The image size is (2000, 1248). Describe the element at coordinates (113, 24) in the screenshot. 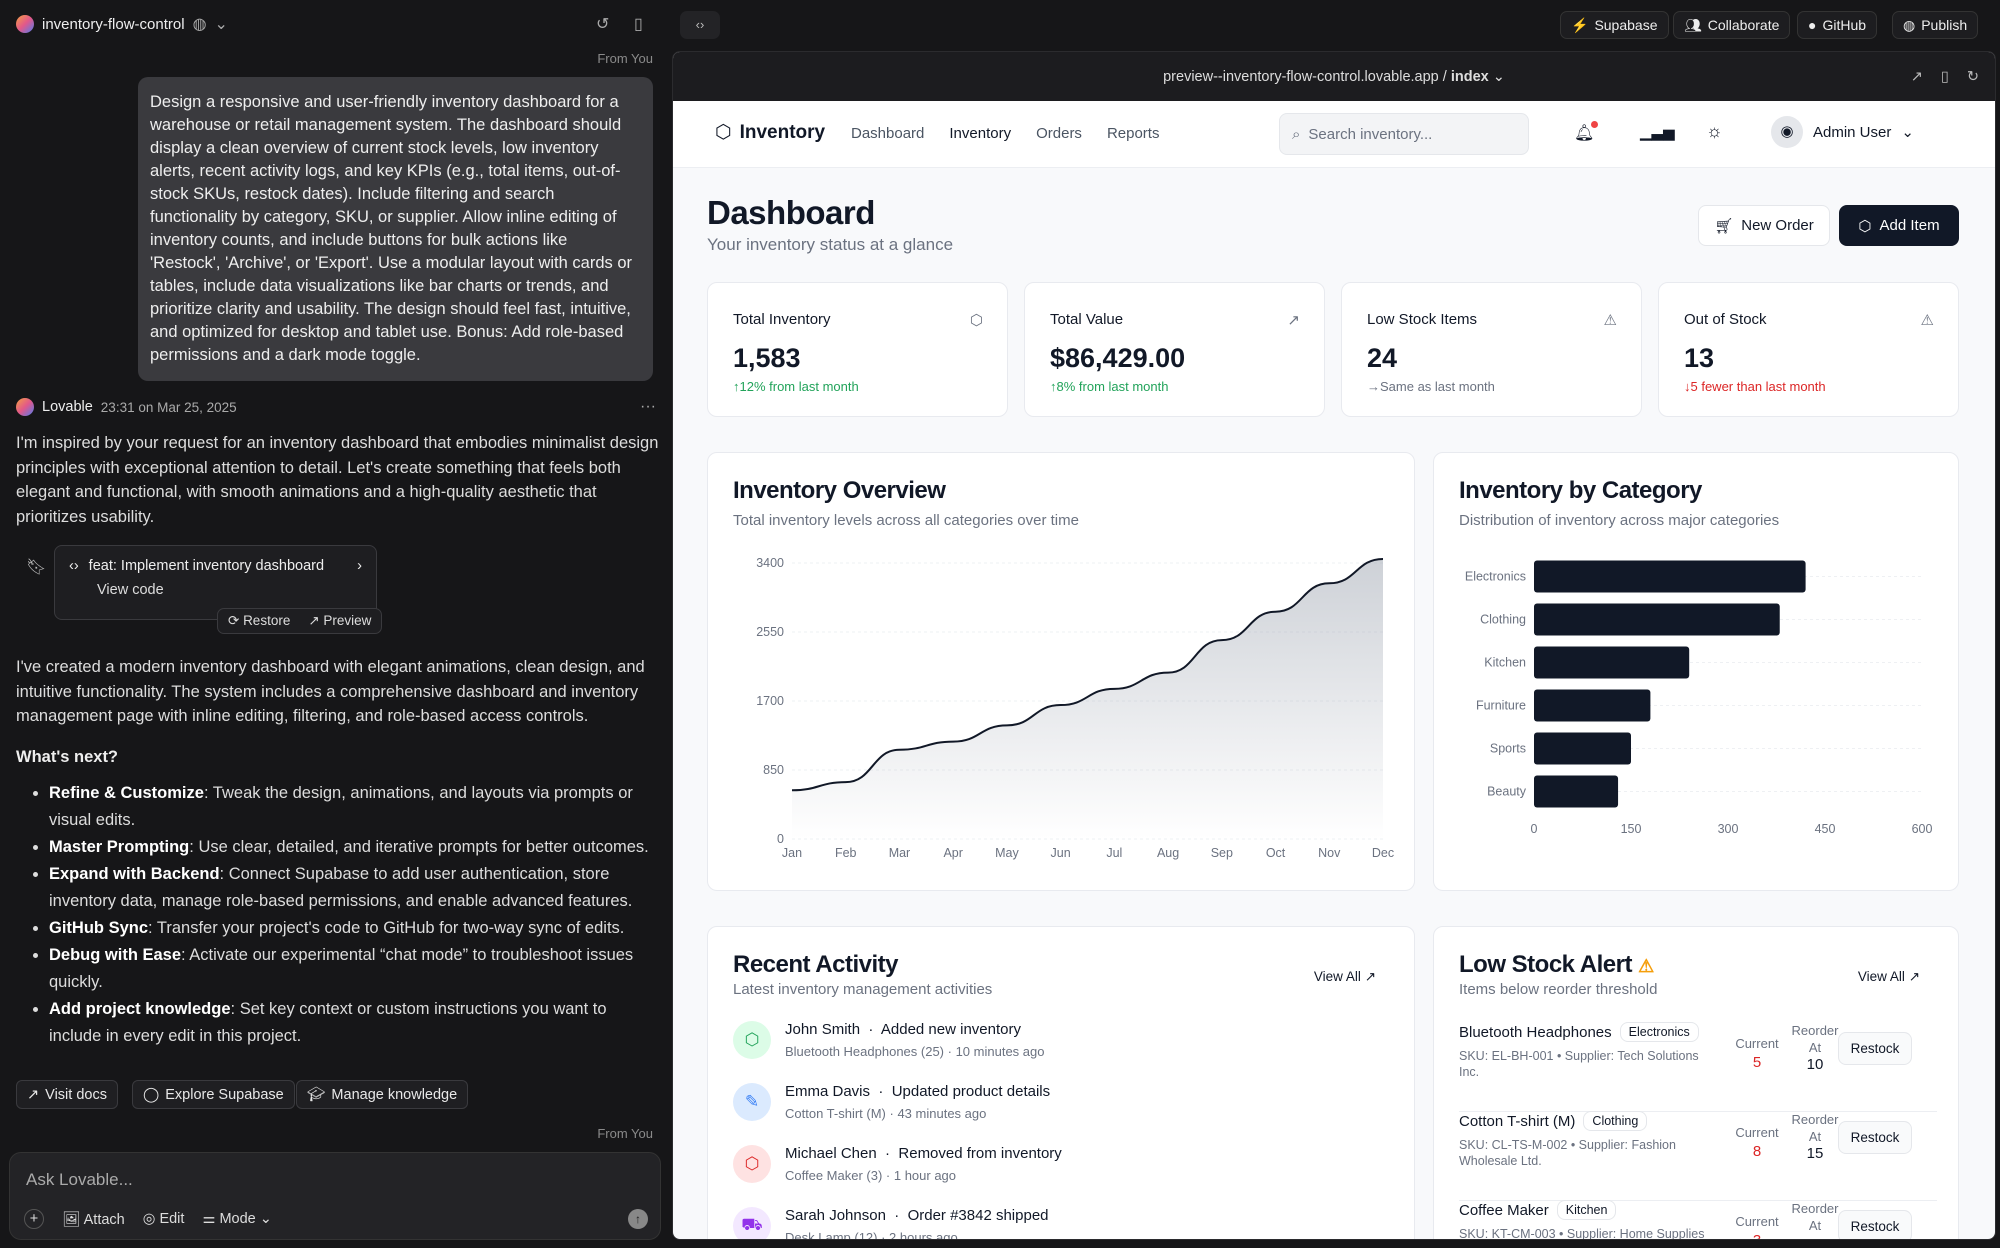

I see `project-name: inventory-flow-control` at that location.